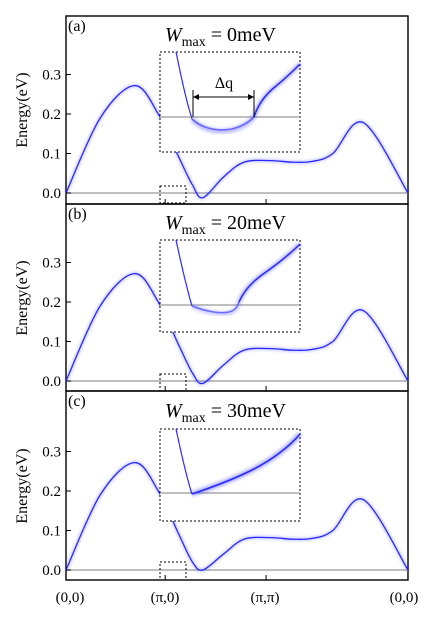 The height and width of the screenshot is (618, 436). What do you see at coordinates (165, 598) in the screenshot?
I see `x-tick-label: (π,0)` at bounding box center [165, 598].